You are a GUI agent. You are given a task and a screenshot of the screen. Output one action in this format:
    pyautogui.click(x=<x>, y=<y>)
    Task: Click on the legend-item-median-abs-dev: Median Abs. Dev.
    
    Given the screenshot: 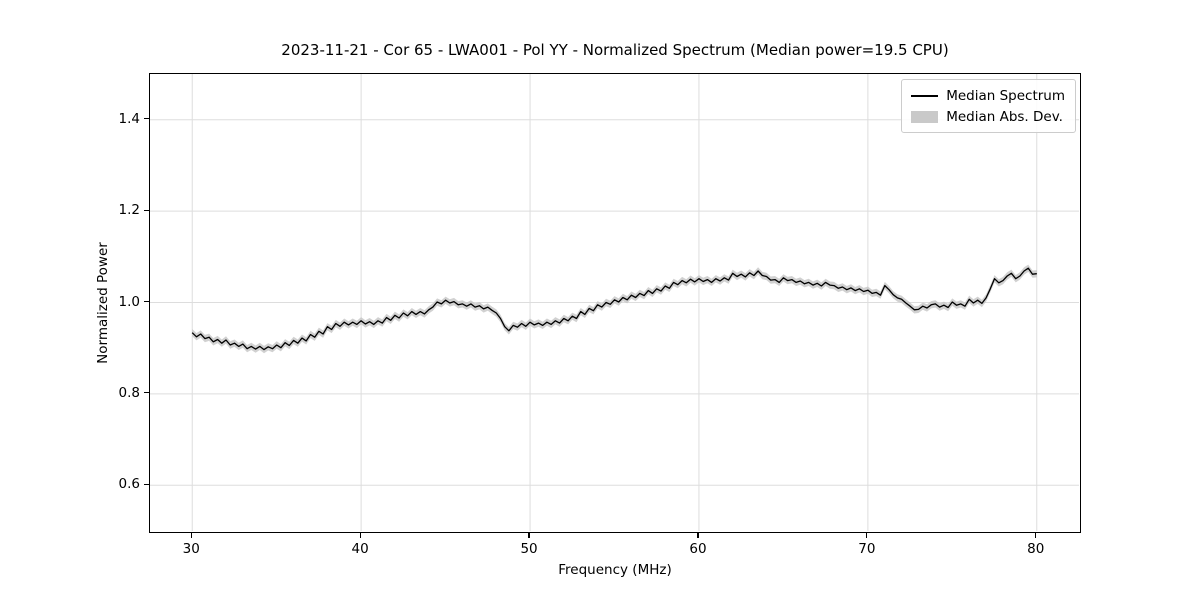 What is the action you would take?
    pyautogui.click(x=988, y=116)
    